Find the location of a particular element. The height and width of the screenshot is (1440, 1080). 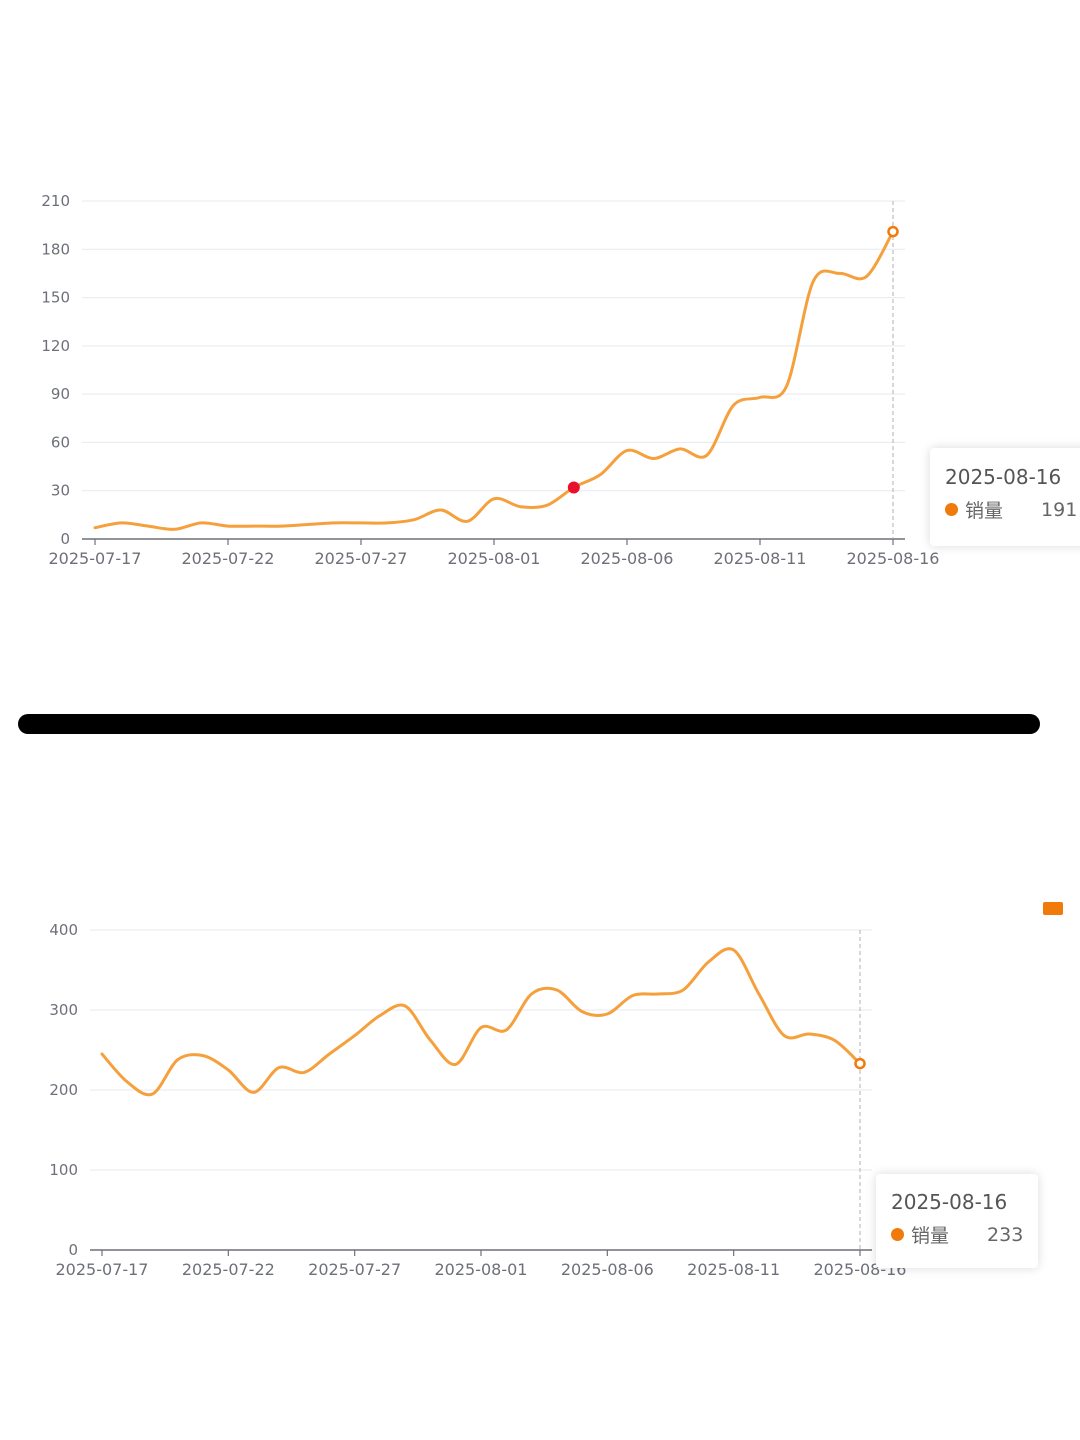

y-tick-label: 90 is located at coordinates (60, 394).